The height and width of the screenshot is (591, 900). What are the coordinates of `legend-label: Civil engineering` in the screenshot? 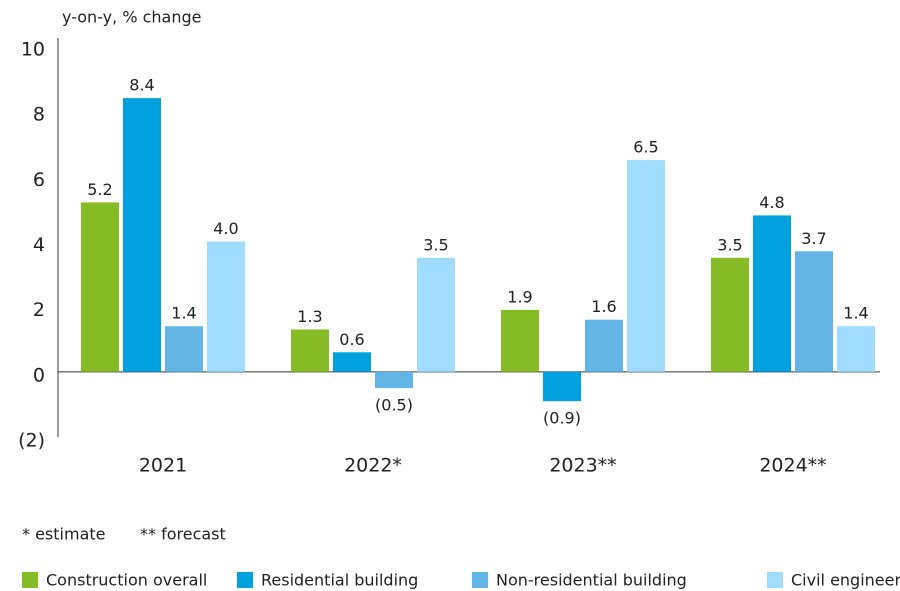 It's located at (845, 580).